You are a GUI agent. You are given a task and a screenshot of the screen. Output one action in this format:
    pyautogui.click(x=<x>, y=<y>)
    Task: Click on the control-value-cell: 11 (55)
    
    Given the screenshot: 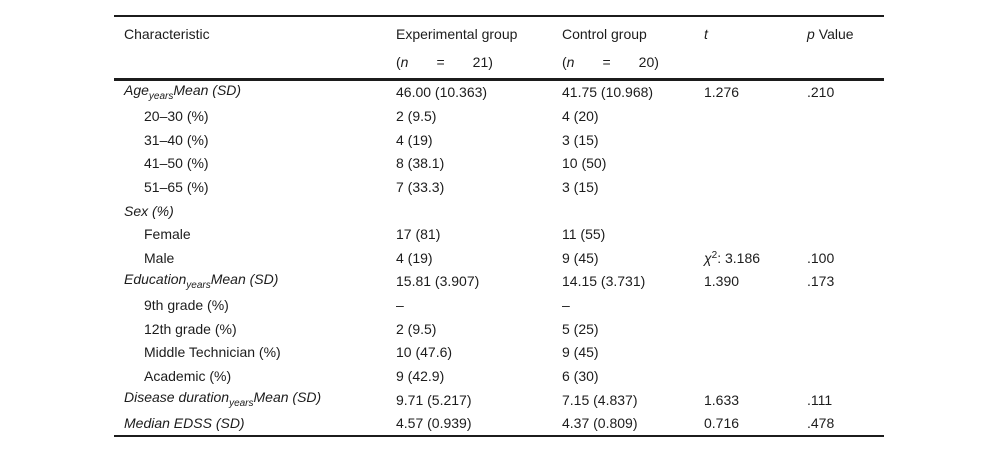 What is the action you would take?
    pyautogui.click(x=584, y=234)
    